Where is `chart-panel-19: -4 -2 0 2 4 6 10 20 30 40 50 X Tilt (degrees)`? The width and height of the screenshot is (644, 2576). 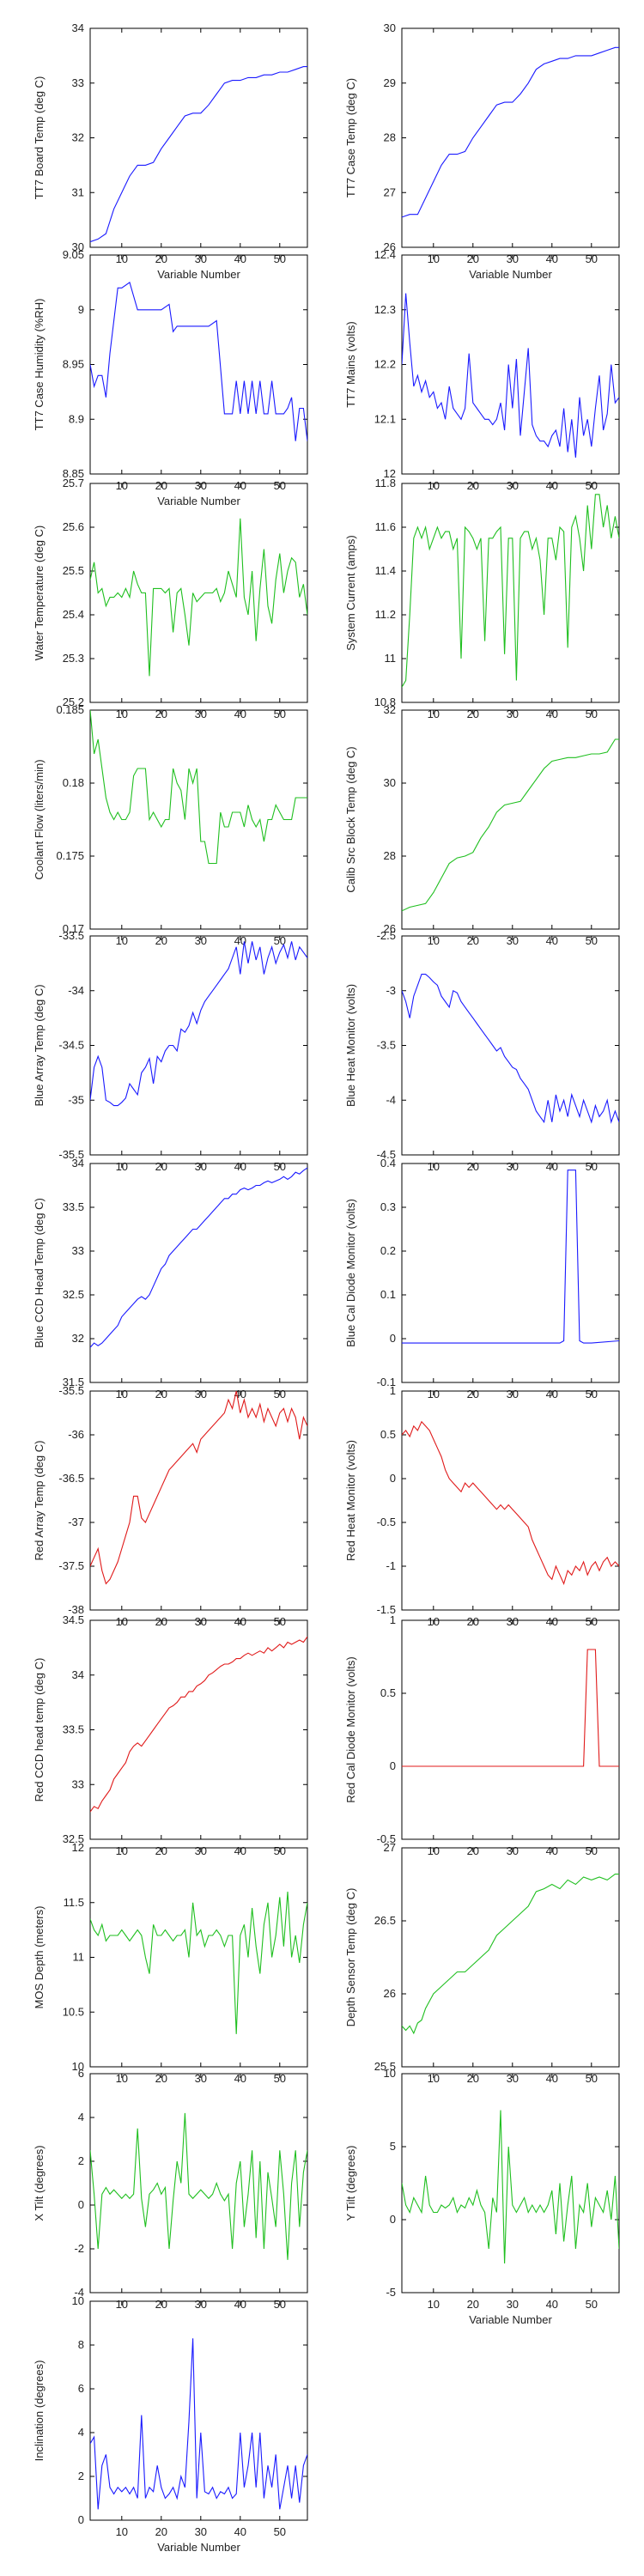
chart-panel-19: -4 -2 0 2 4 6 10 20 30 40 50 X Tilt (degrees) is located at coordinates (170, 2189).